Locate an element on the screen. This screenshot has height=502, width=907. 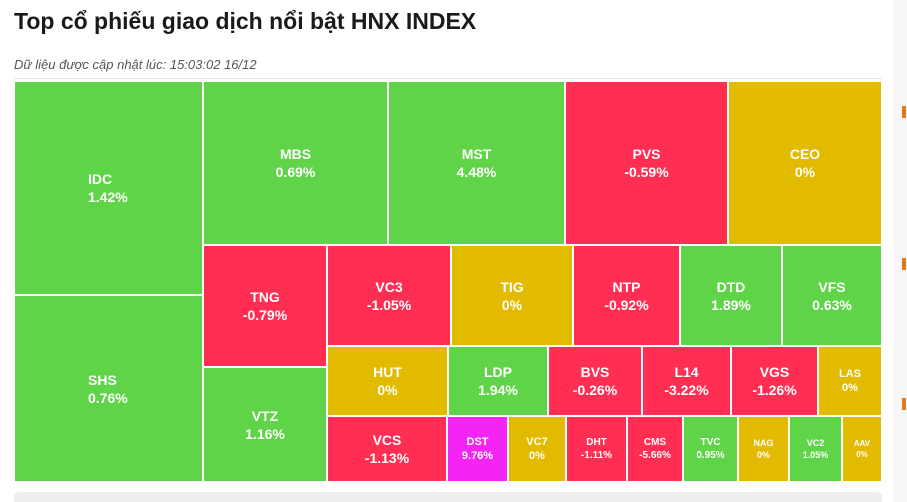
treemap-tile-ntp: NTP -0.92% is located at coordinates (626, 295).